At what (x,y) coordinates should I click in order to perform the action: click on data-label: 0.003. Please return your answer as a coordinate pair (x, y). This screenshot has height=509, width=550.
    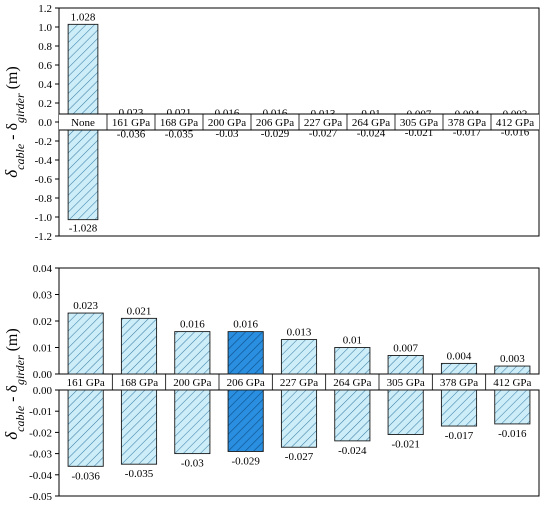
    Looking at the image, I should click on (512, 359).